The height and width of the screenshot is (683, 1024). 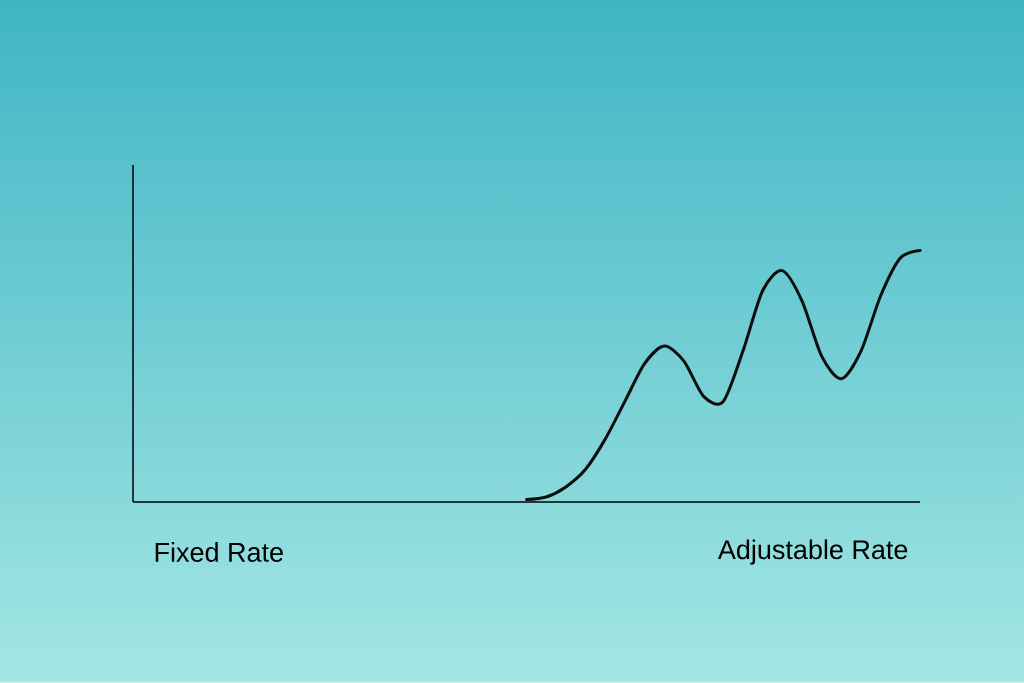 I want to click on text: Adjustable Rate, so click(x=812, y=552).